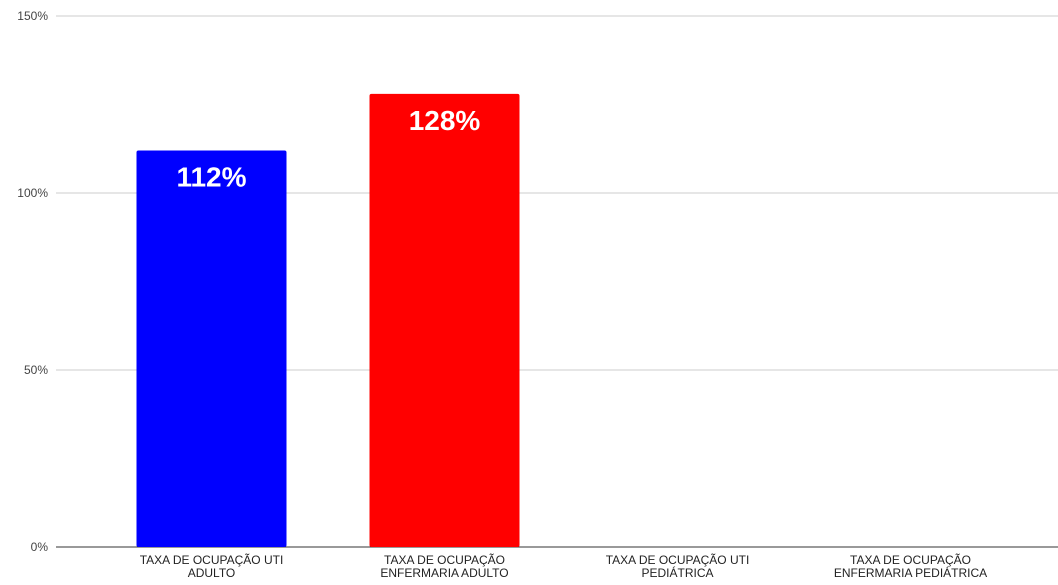 This screenshot has width=1058, height=585. I want to click on data-label: 112%, so click(211, 177).